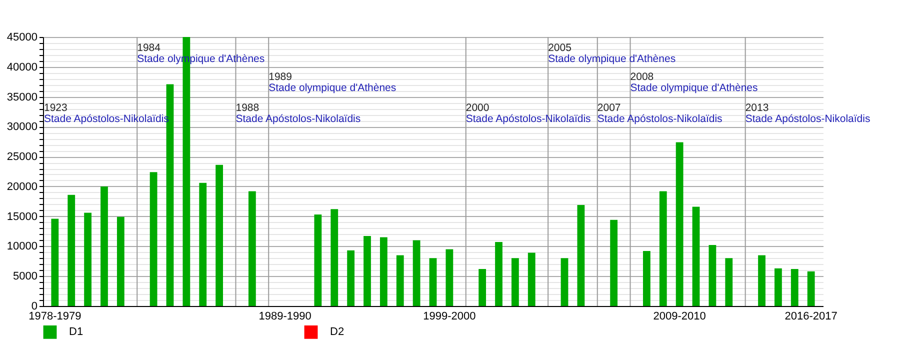  Describe the element at coordinates (22, 157) in the screenshot. I see `y-tick-label: 25000` at that location.